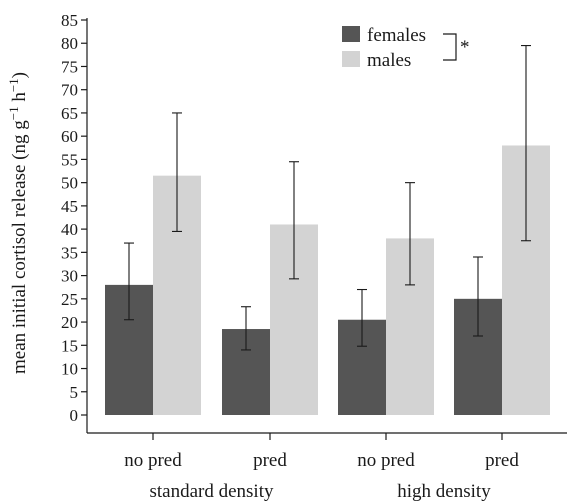 The height and width of the screenshot is (502, 567). I want to click on y-tick-label: 50, so click(69, 183).